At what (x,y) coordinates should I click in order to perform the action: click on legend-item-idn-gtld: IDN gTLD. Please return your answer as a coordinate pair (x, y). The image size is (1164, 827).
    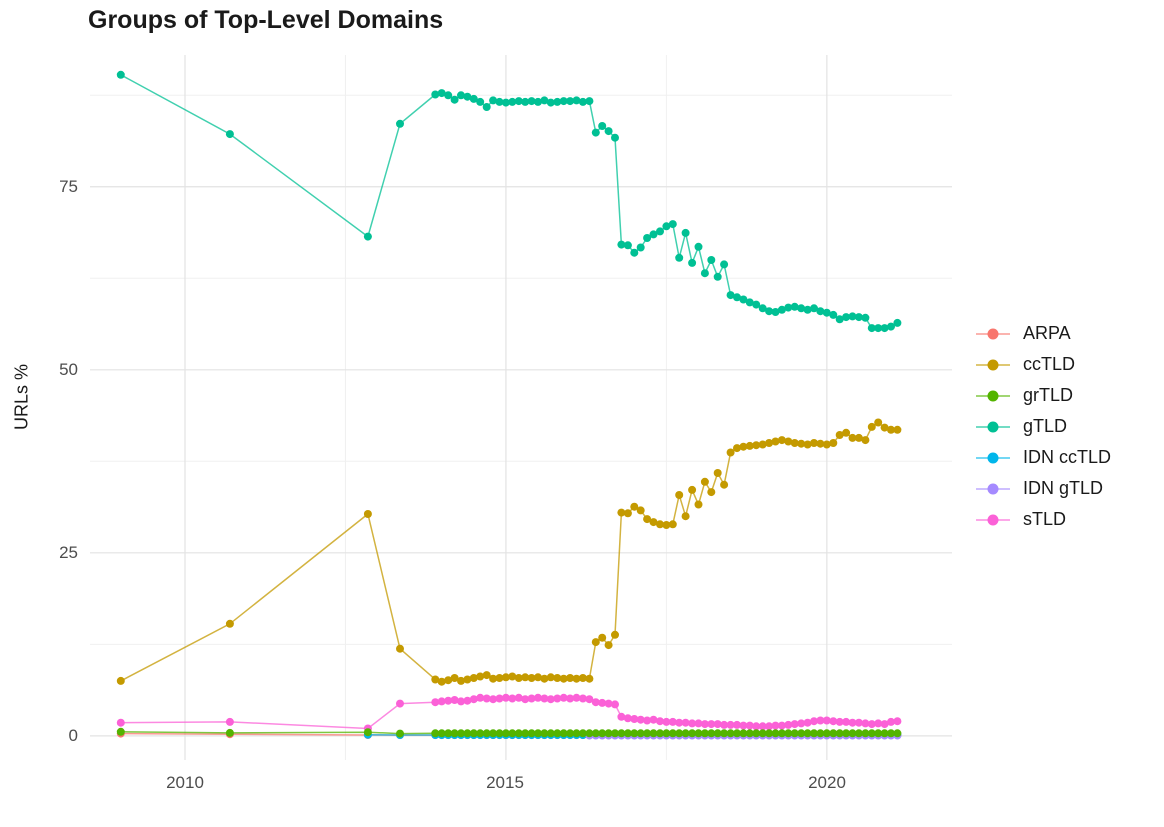
    Looking at the image, I should click on (1043, 488).